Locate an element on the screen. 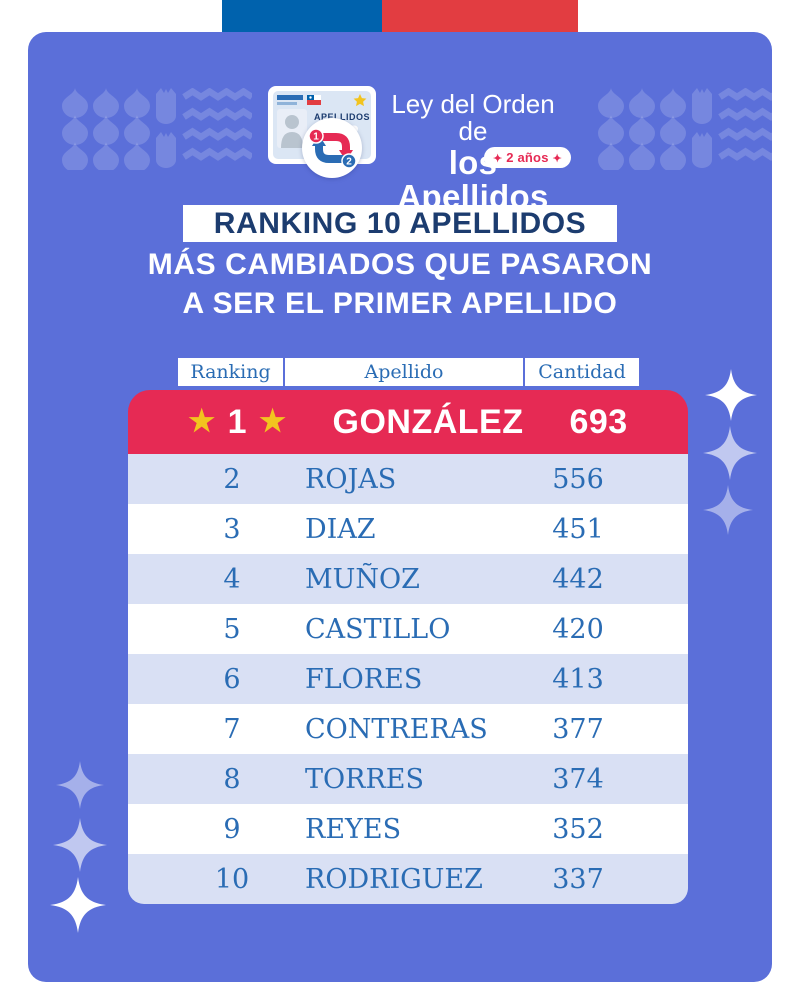 The image size is (800, 1000). anniversary-badge: ✦ 2 años ✦ is located at coordinates (527, 157).